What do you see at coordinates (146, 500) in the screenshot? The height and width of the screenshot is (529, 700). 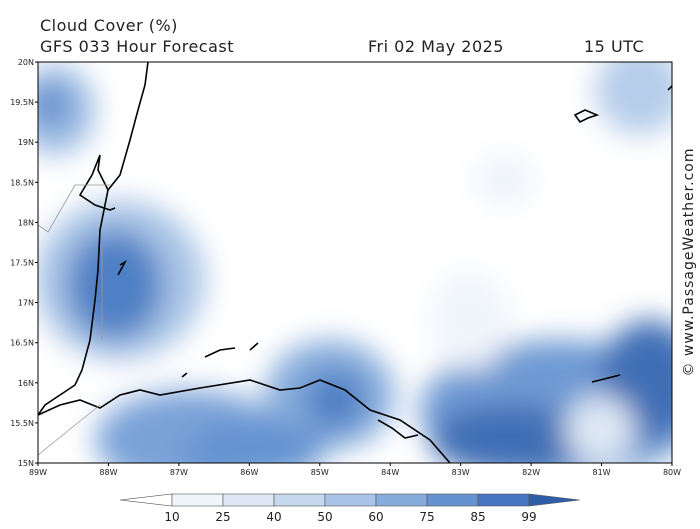 I see `colorbar-low` at bounding box center [146, 500].